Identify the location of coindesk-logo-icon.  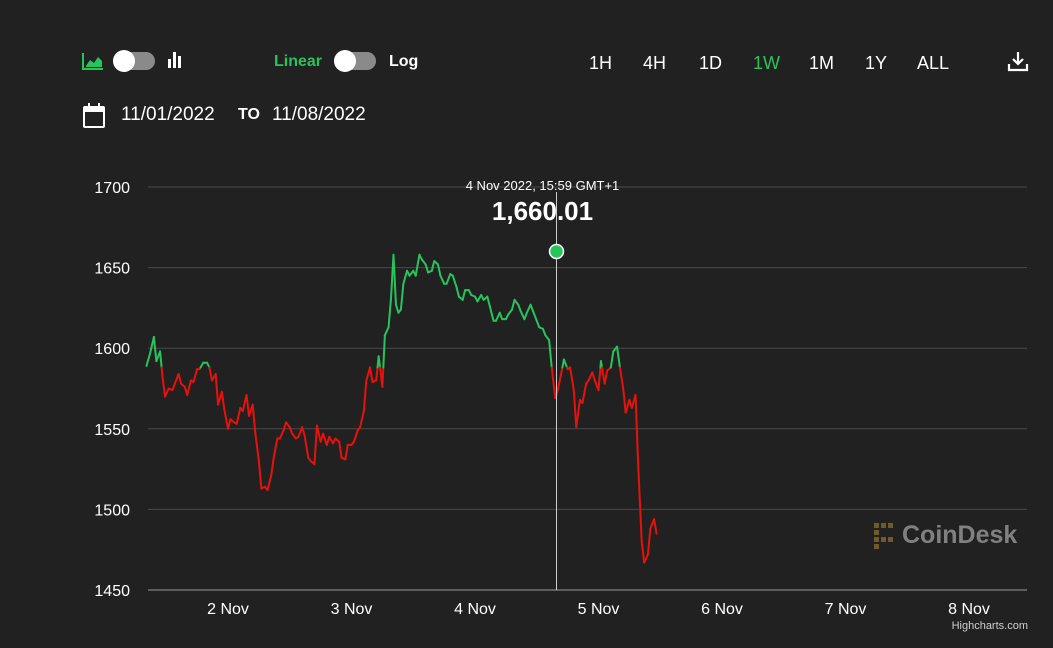
(883, 536).